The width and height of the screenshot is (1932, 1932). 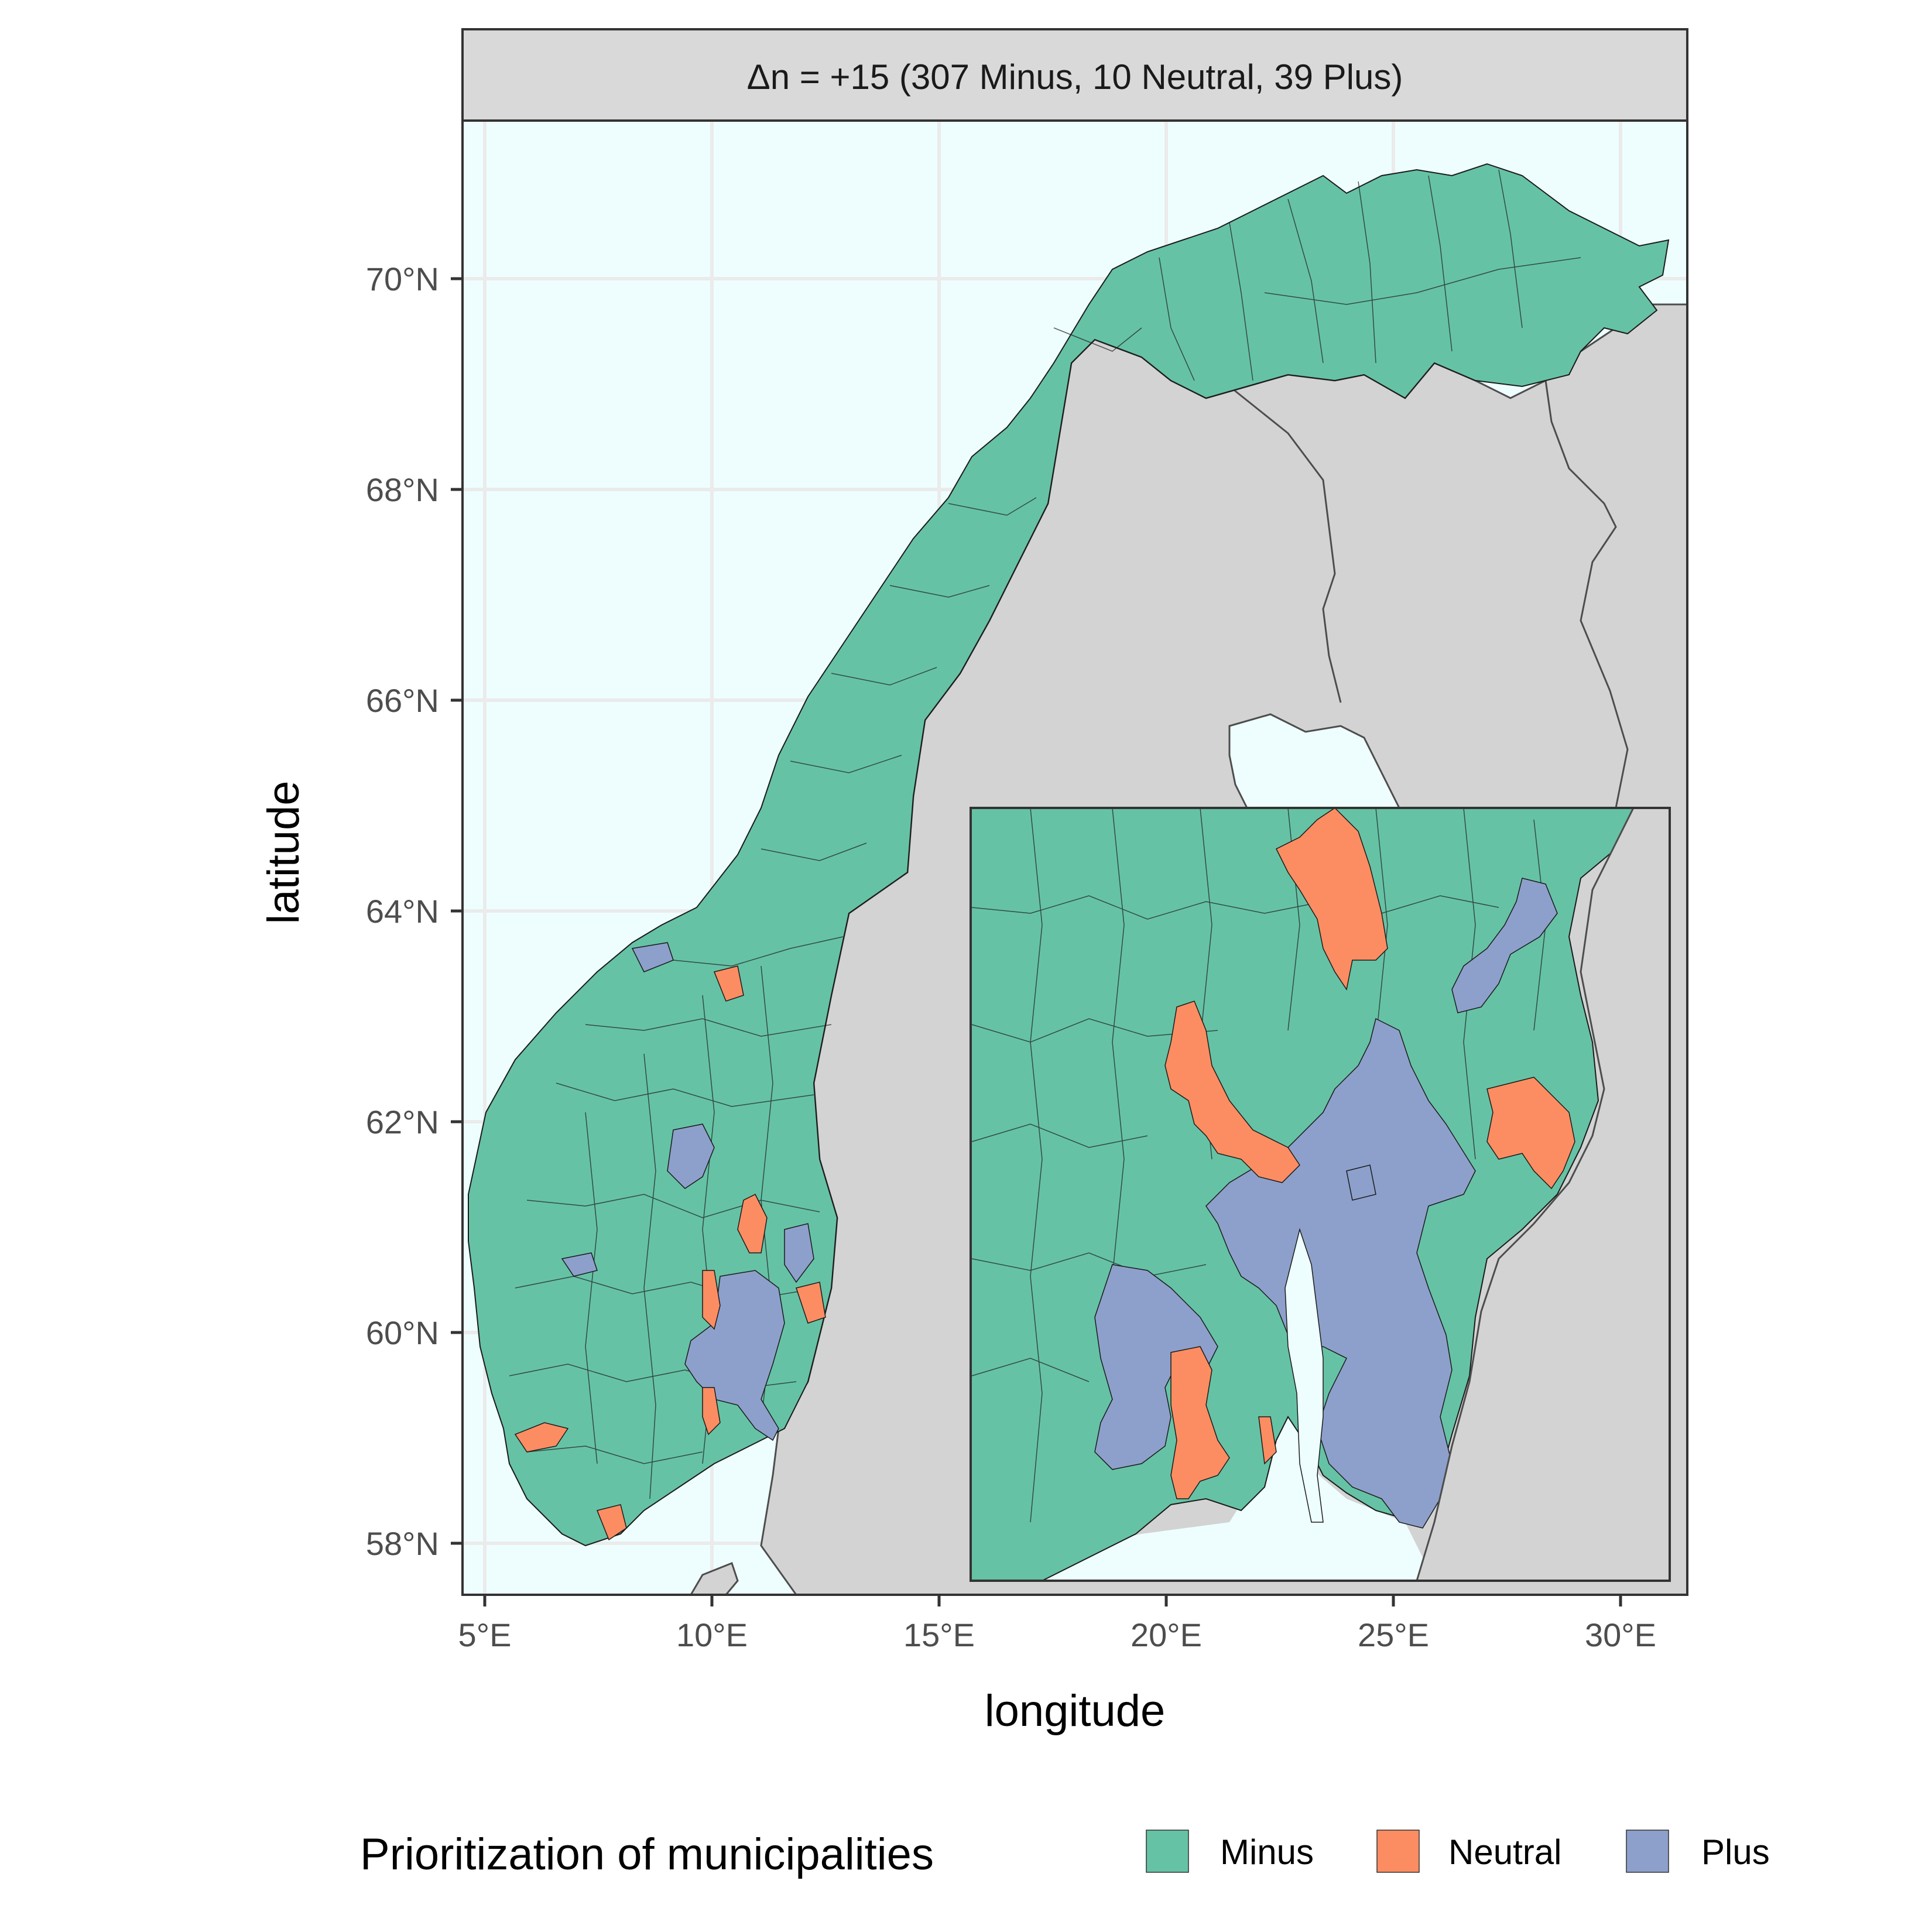 I want to click on x-axis: 5°E 10°E 15°E 20°E 25°E 30°E longitude, so click(x=1057, y=1665).